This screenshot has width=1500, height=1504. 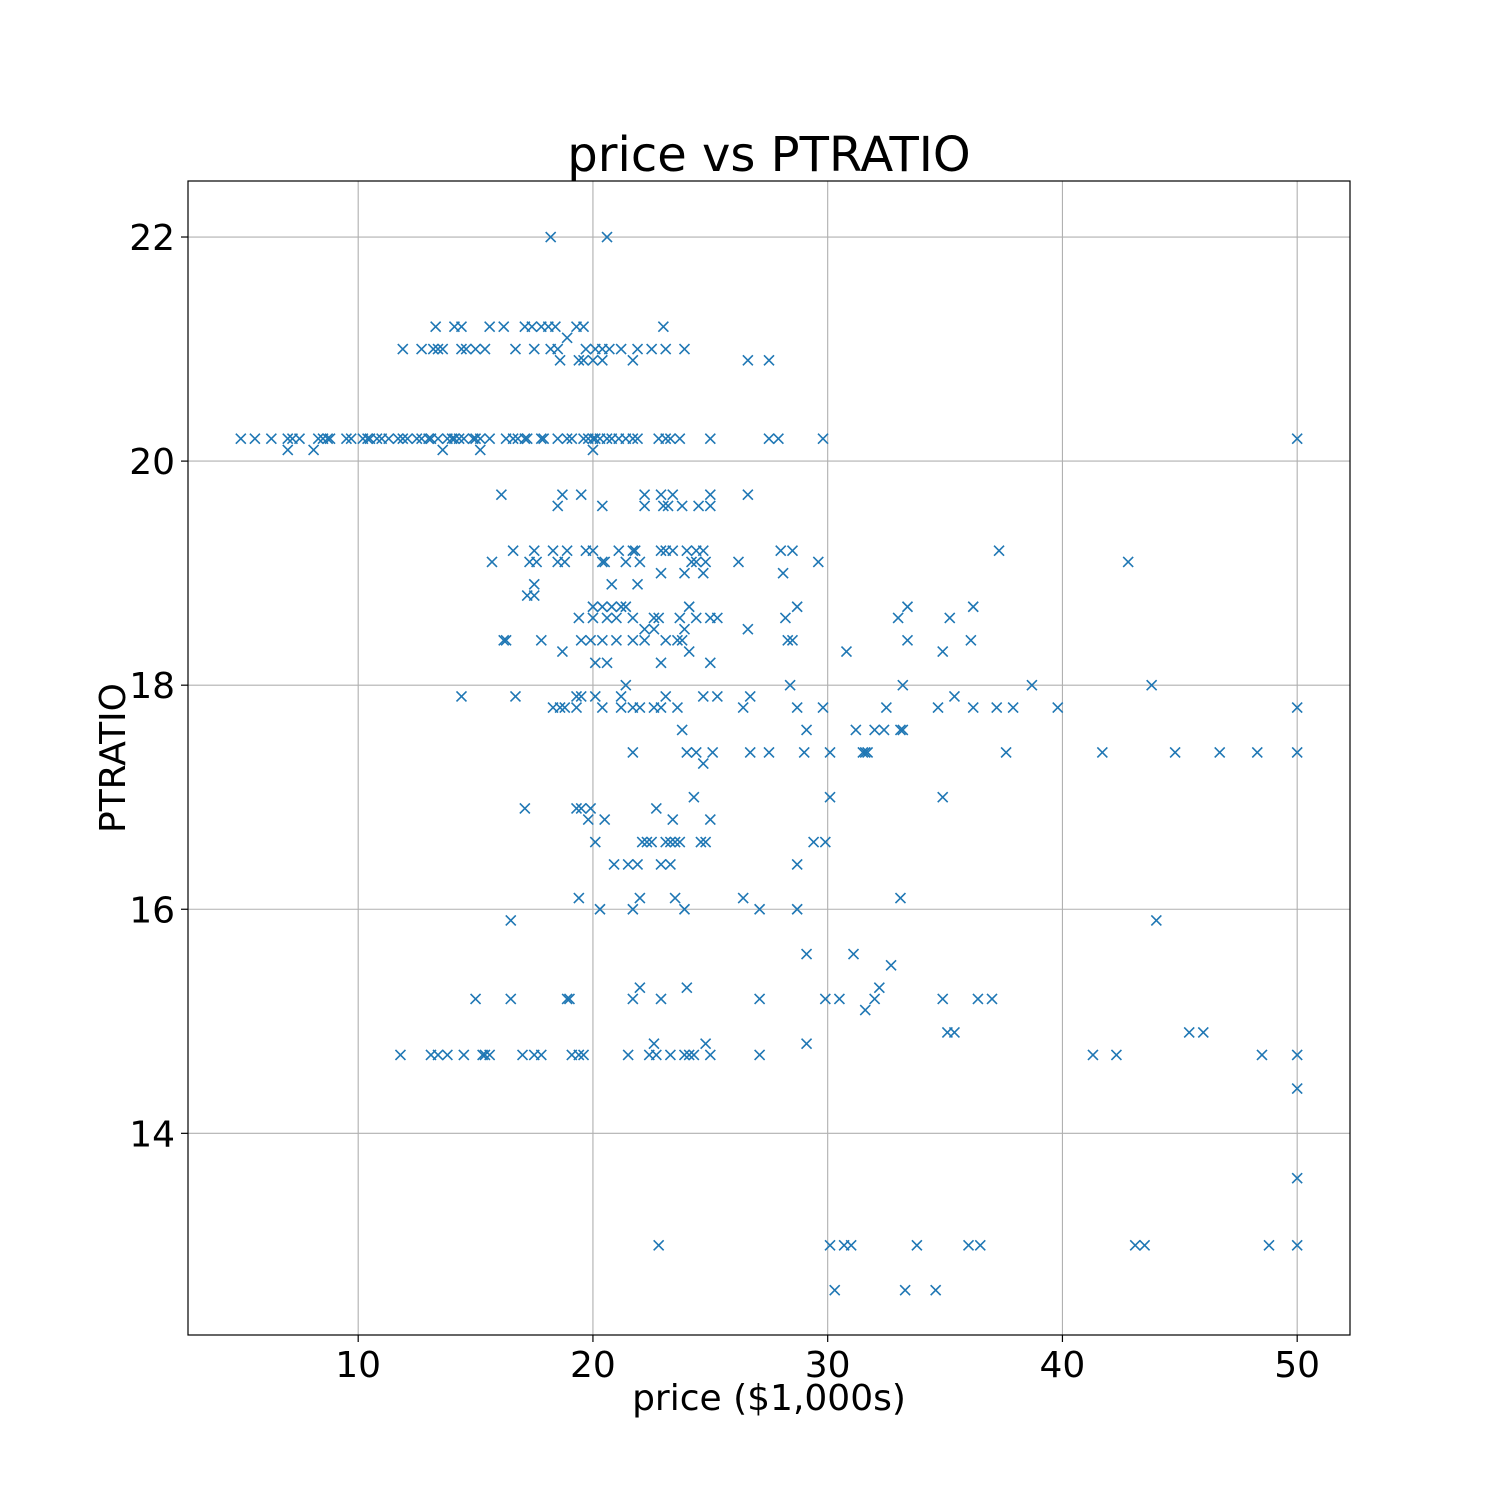 What do you see at coordinates (152, 238) in the screenshot?
I see `y-tick-label: 22` at bounding box center [152, 238].